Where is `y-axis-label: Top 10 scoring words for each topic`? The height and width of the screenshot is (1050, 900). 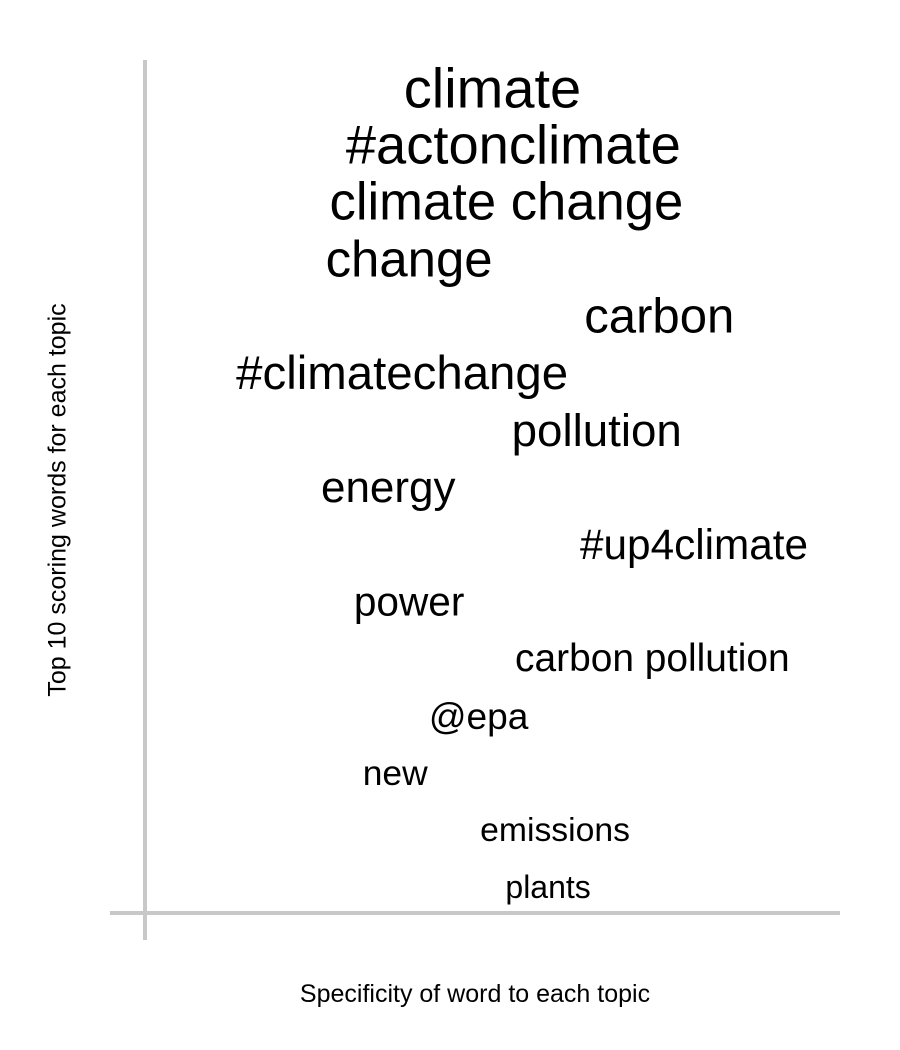 y-axis-label: Top 10 scoring words for each topic is located at coordinates (57, 500).